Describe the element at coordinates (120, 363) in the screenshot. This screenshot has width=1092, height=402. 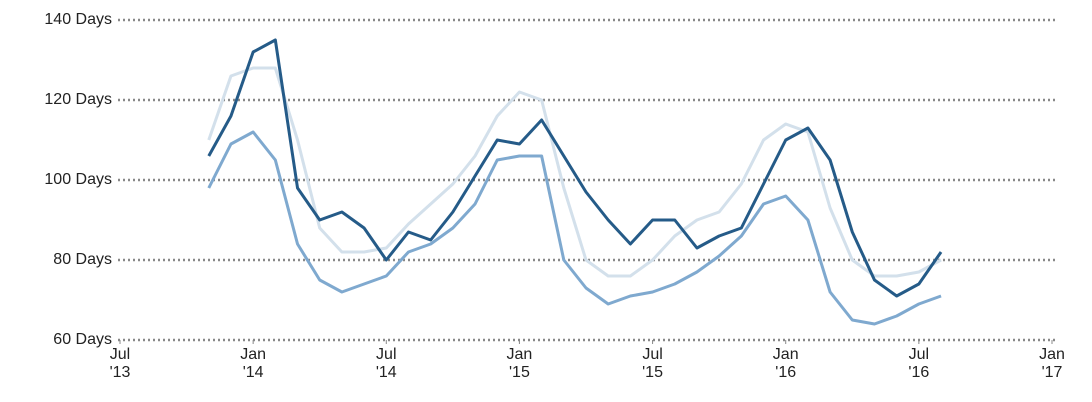
I see `x-tick-label: Jul '13` at that location.